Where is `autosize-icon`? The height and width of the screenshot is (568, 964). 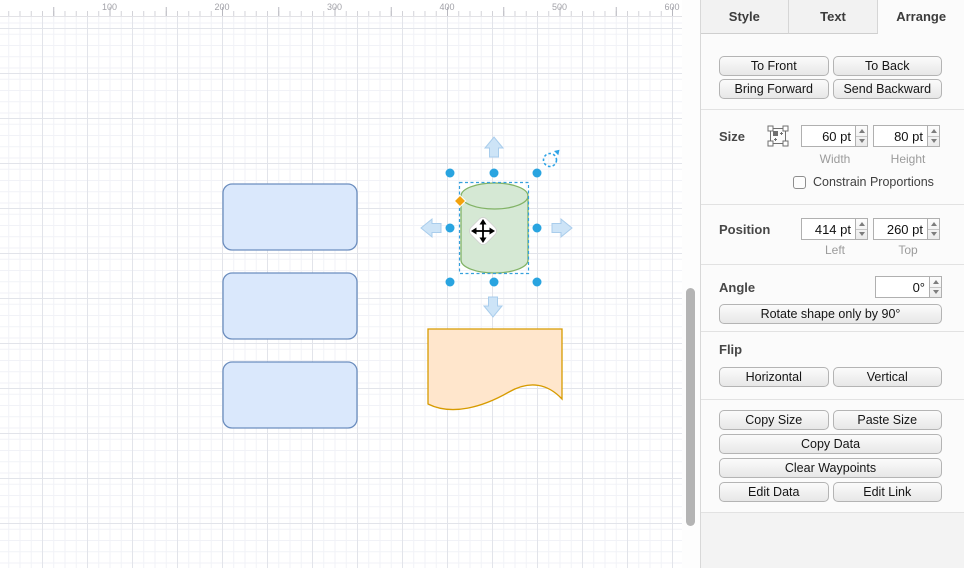 autosize-icon is located at coordinates (778, 136).